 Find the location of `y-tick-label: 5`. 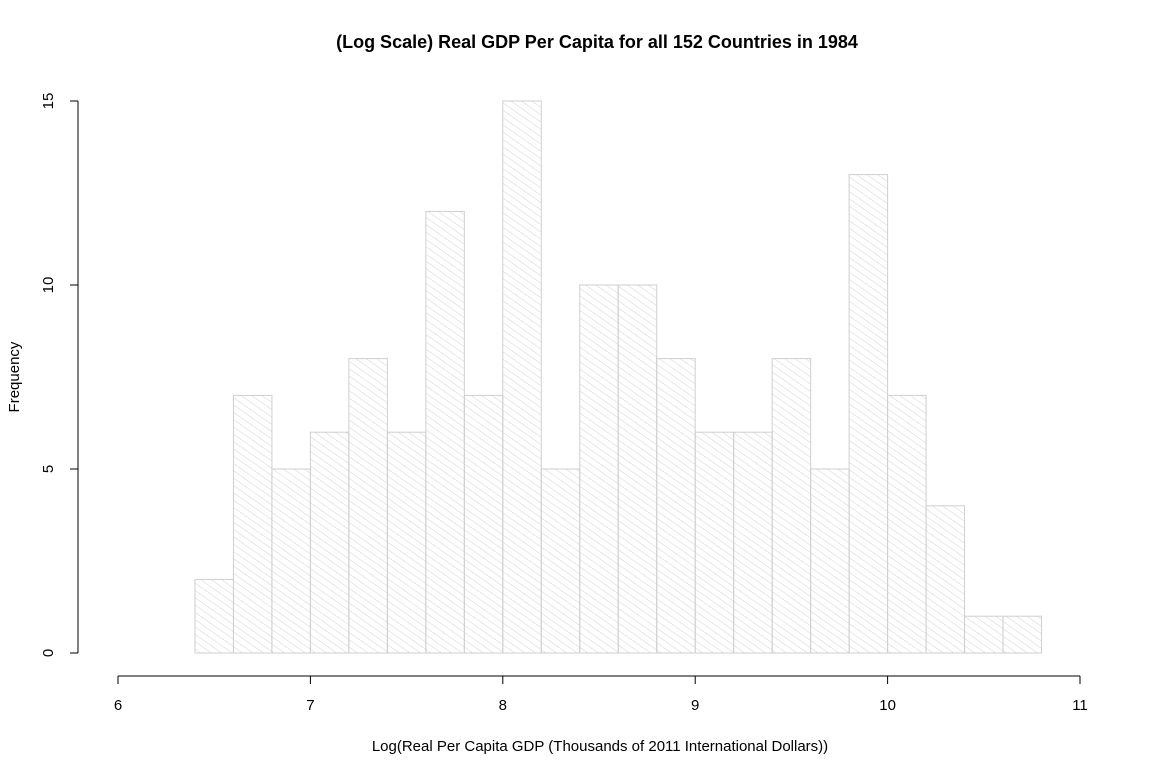

y-tick-label: 5 is located at coordinates (48, 469).